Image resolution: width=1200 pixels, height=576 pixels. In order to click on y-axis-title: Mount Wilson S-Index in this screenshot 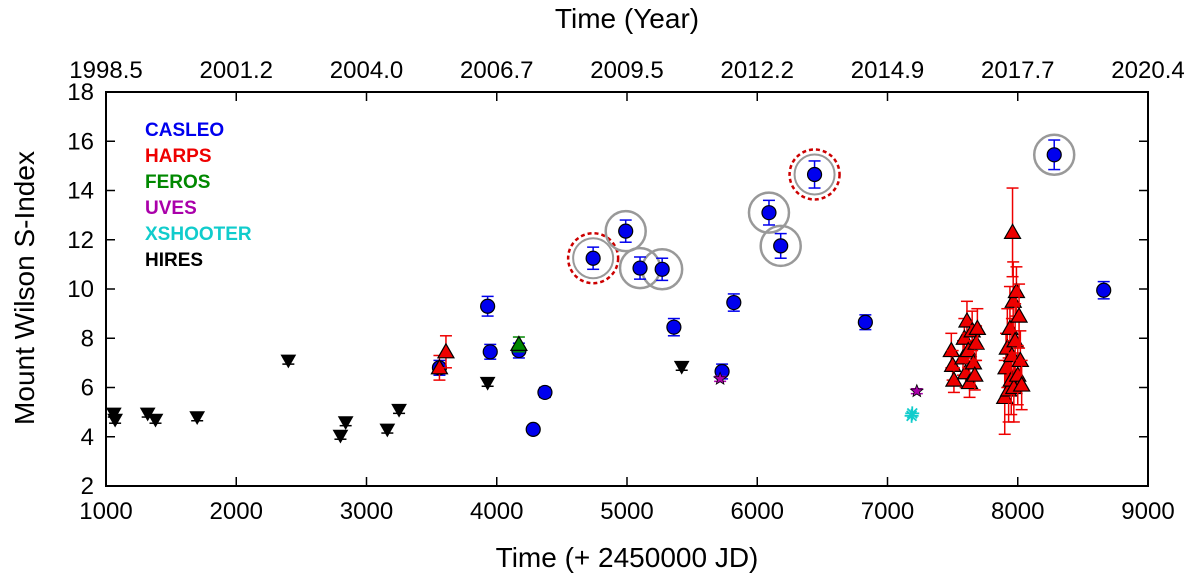, I will do `click(24, 288)`.